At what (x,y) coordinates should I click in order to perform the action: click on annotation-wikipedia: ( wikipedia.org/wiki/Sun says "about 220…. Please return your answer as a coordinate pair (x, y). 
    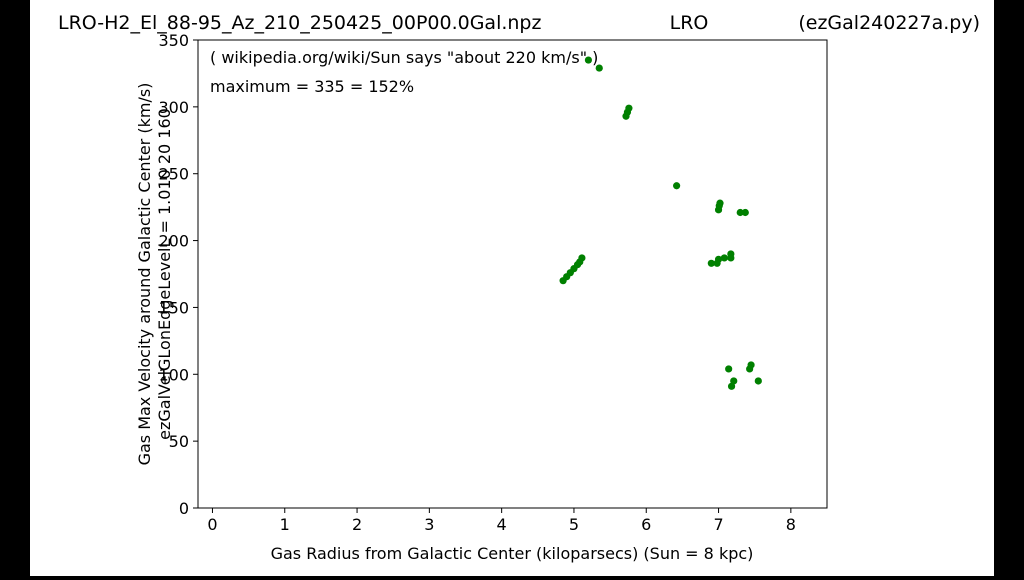
    Looking at the image, I should click on (404, 57).